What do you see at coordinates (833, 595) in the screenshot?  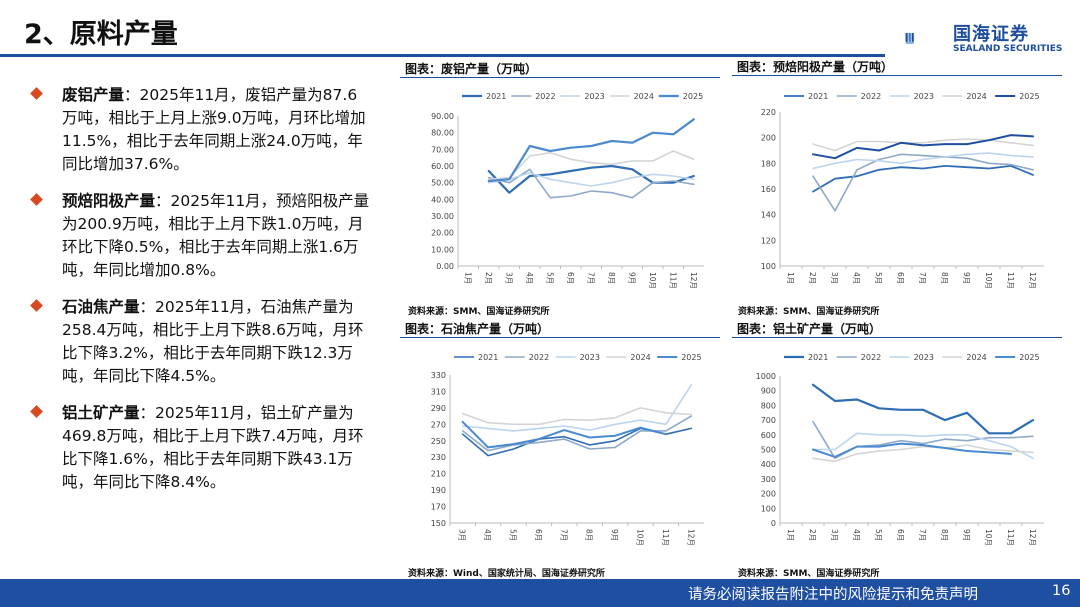 I see `footer-disclaimer: 请务必阅读报告附注中的风险提示和免责声明` at bounding box center [833, 595].